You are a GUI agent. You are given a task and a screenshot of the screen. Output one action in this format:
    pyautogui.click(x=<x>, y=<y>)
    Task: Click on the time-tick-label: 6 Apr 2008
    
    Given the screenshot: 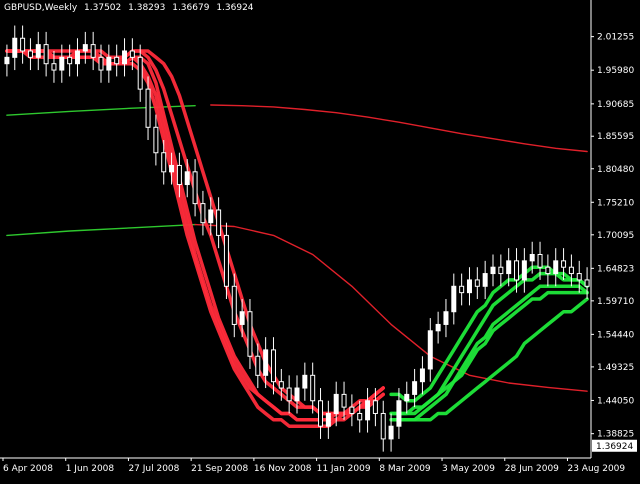 What is the action you would take?
    pyautogui.click(x=28, y=469)
    